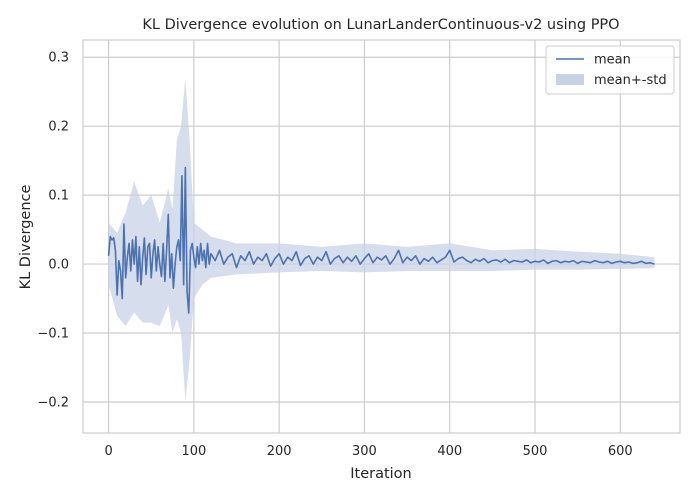 The height and width of the screenshot is (500, 700). Describe the element at coordinates (193, 451) in the screenshot. I see `x-tick-label-1: 100` at that location.